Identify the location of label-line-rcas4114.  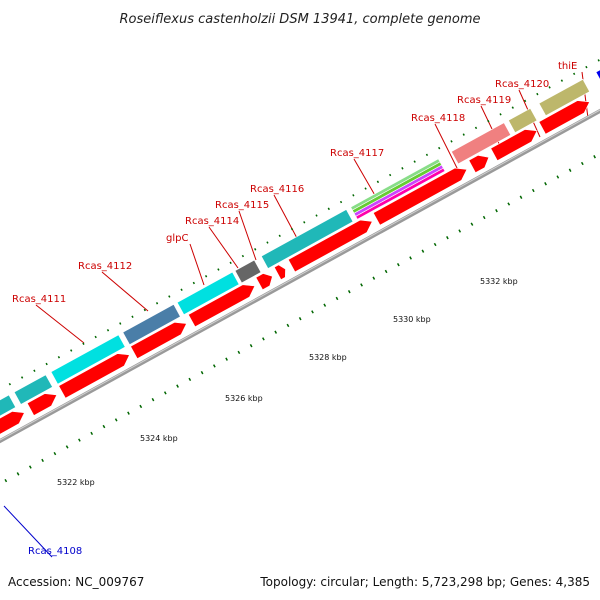
(223, 247).